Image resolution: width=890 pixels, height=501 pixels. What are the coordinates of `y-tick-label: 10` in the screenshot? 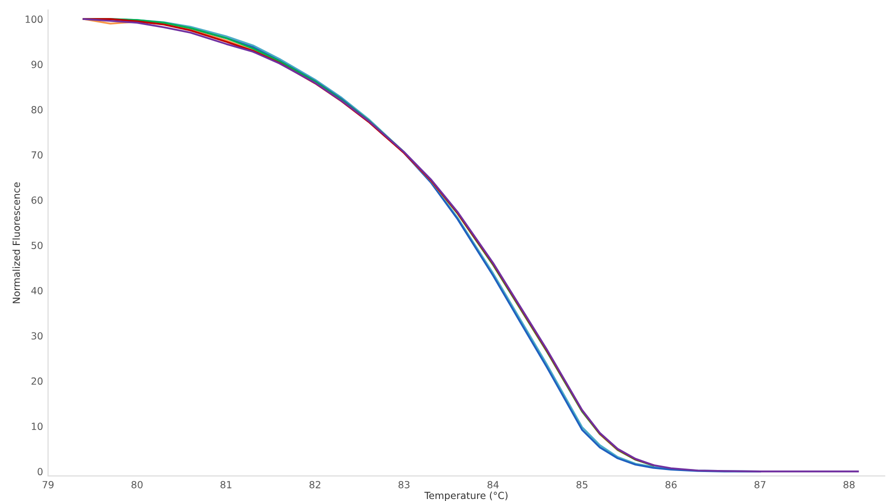 It's located at (37, 426).